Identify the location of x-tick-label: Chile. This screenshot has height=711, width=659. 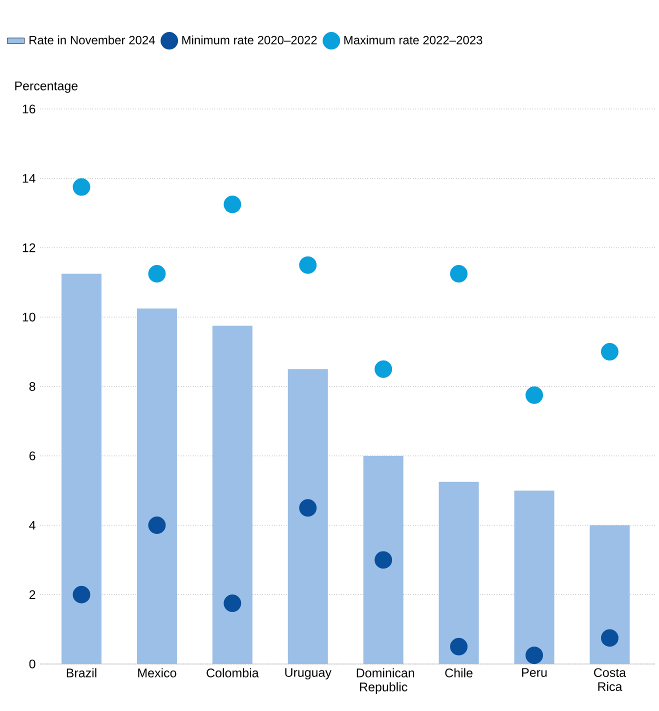
(458, 673).